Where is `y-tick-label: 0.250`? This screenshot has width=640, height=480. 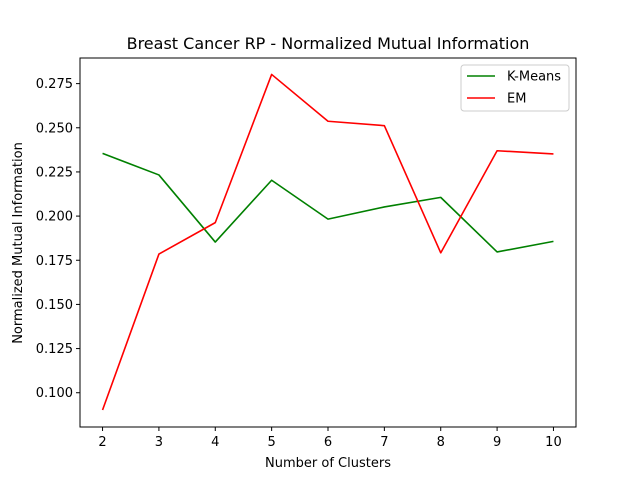 y-tick-label: 0.250 is located at coordinates (54, 128).